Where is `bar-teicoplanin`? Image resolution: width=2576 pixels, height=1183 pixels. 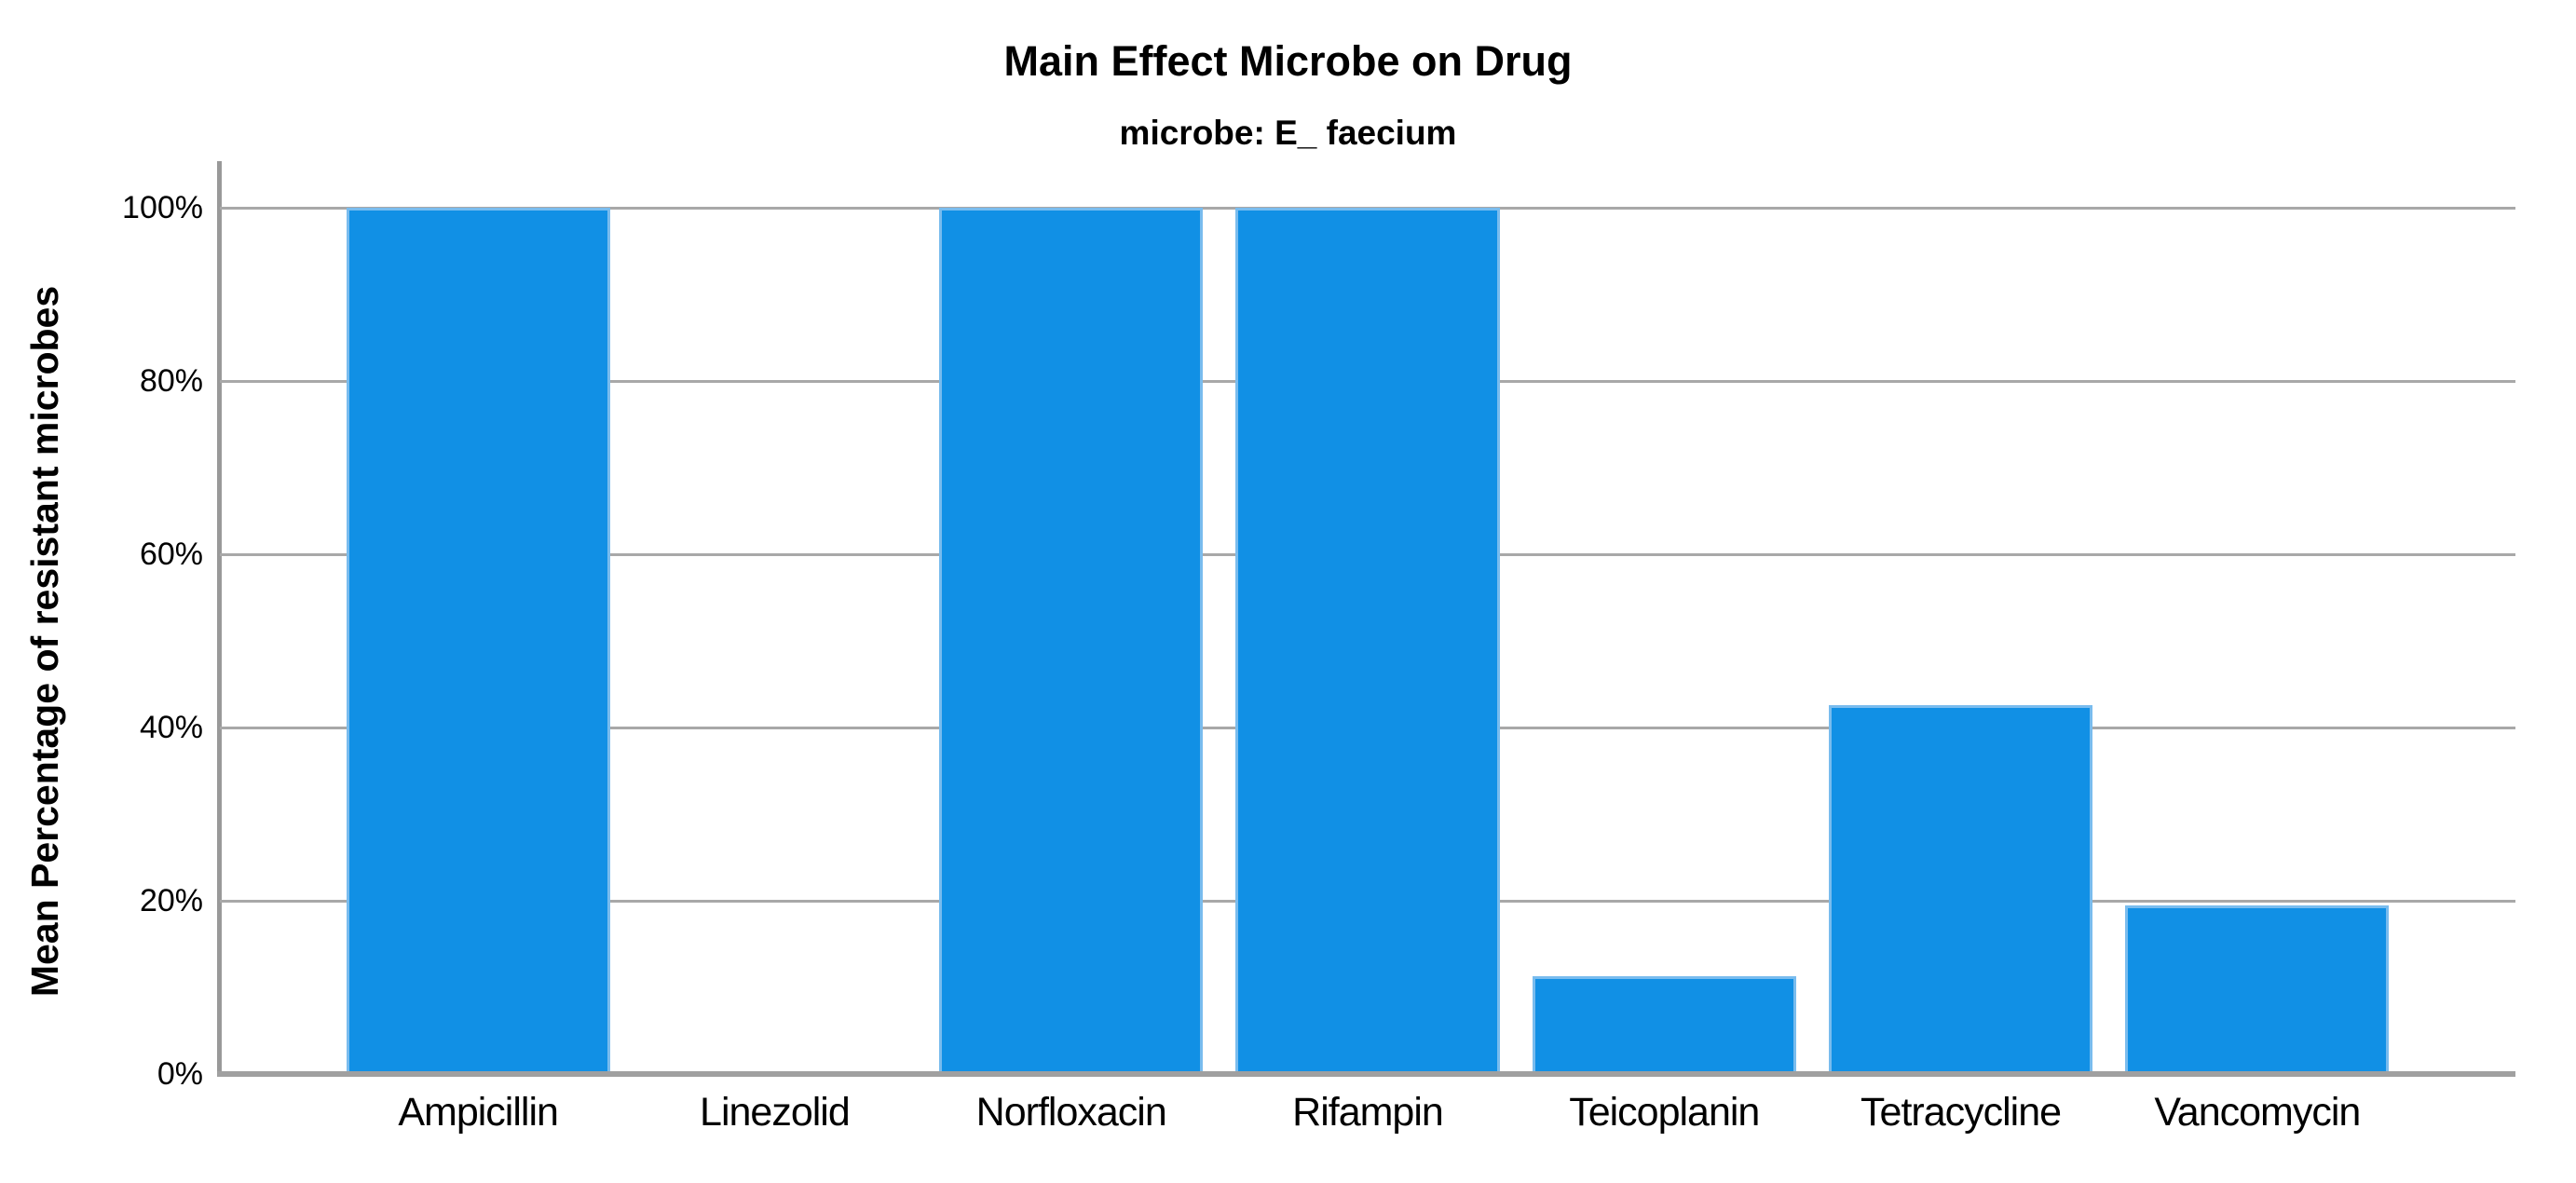
bar-teicoplanin is located at coordinates (1664, 1024).